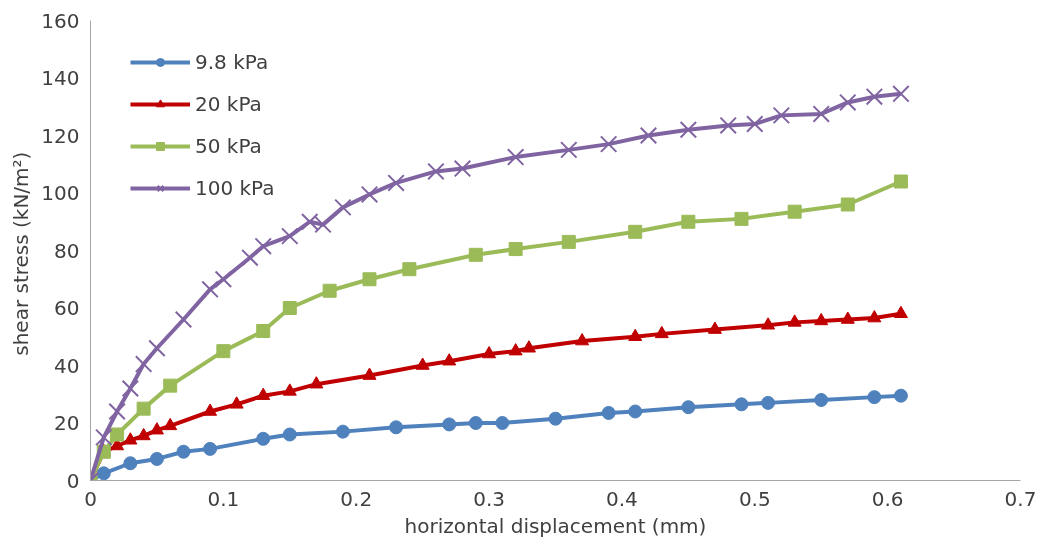 This screenshot has height=556, width=1057. Describe the element at coordinates (1020, 498) in the screenshot. I see `x-tick-label: 0.7` at that location.